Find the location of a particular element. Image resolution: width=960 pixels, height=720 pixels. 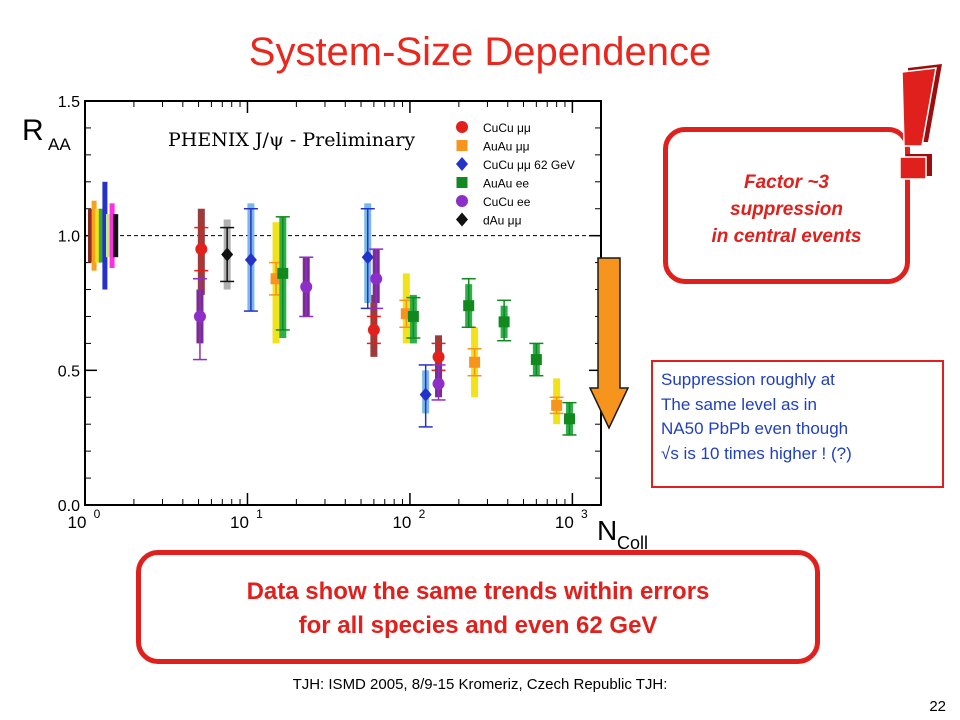

legend-label: CuCu ee is located at coordinates (507, 202).